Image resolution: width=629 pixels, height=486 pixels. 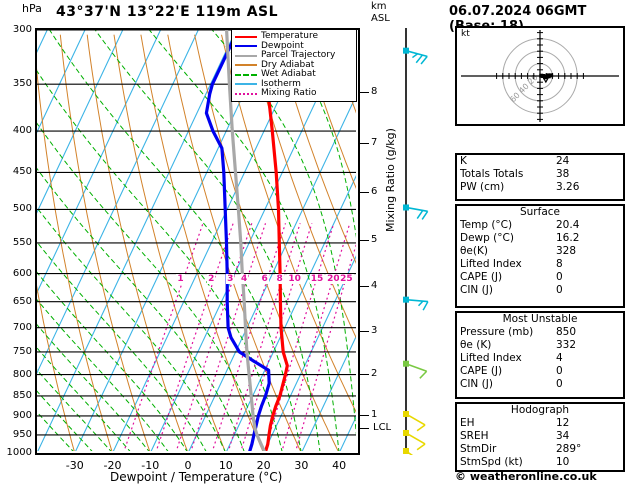 I want to click on mixing-ratio-value-label: 10, so click(x=294, y=279).